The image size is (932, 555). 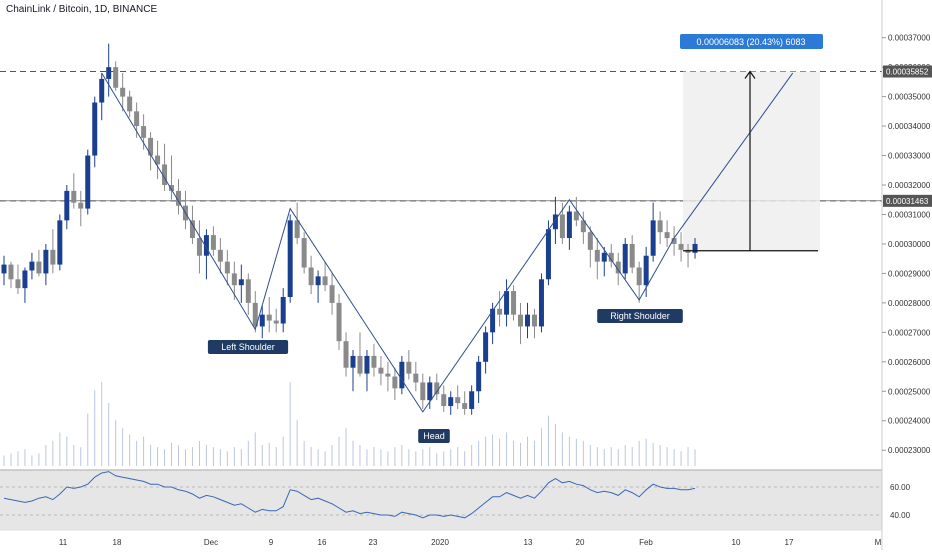 I want to click on pattern-label: Head, so click(x=434, y=436).